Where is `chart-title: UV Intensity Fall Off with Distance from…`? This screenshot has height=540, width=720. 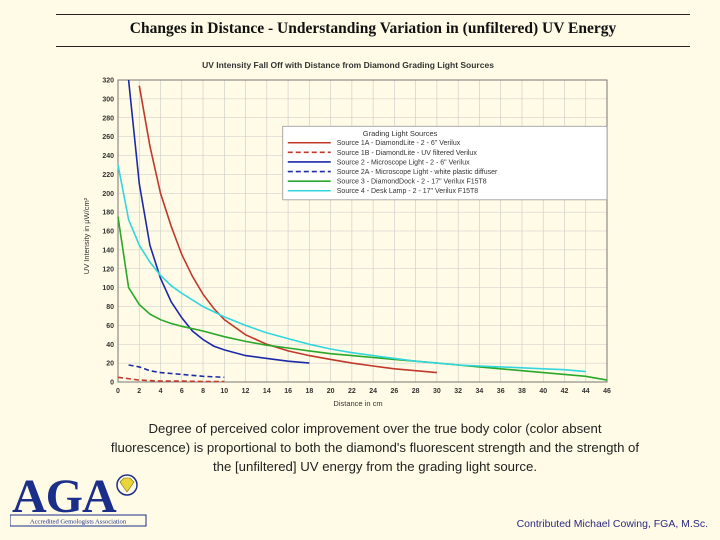 chart-title: UV Intensity Fall Off with Distance from… is located at coordinates (348, 65).